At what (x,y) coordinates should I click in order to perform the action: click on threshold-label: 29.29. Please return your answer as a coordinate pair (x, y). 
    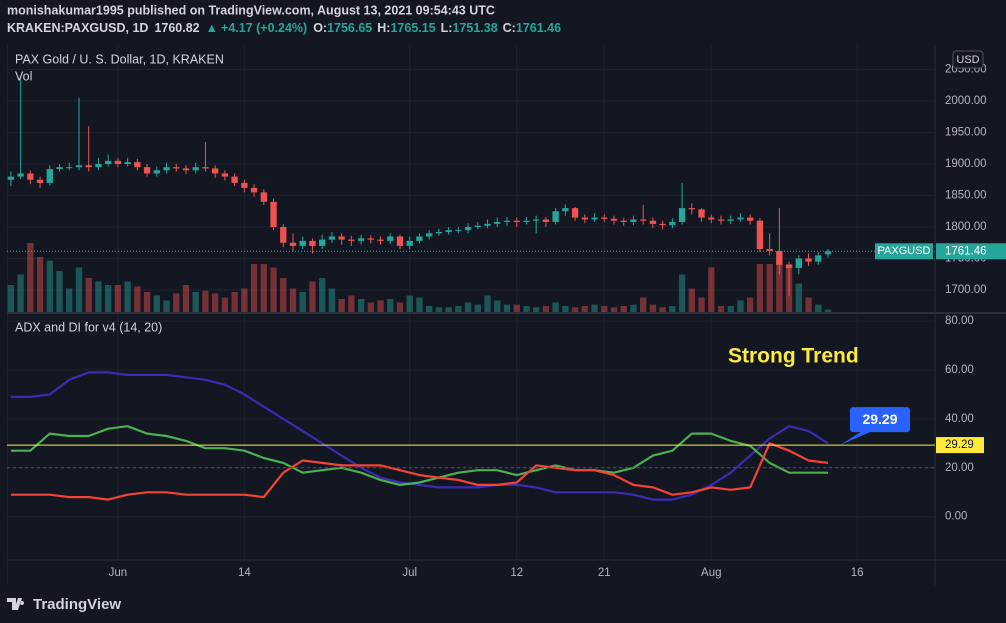
    Looking at the image, I should click on (959, 445).